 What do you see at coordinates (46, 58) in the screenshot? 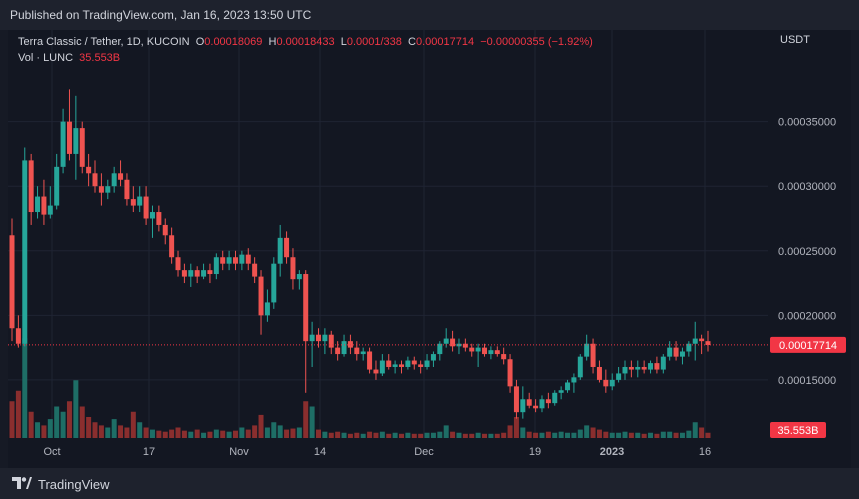
I see `volume-label: Vol · LUNC` at bounding box center [46, 58].